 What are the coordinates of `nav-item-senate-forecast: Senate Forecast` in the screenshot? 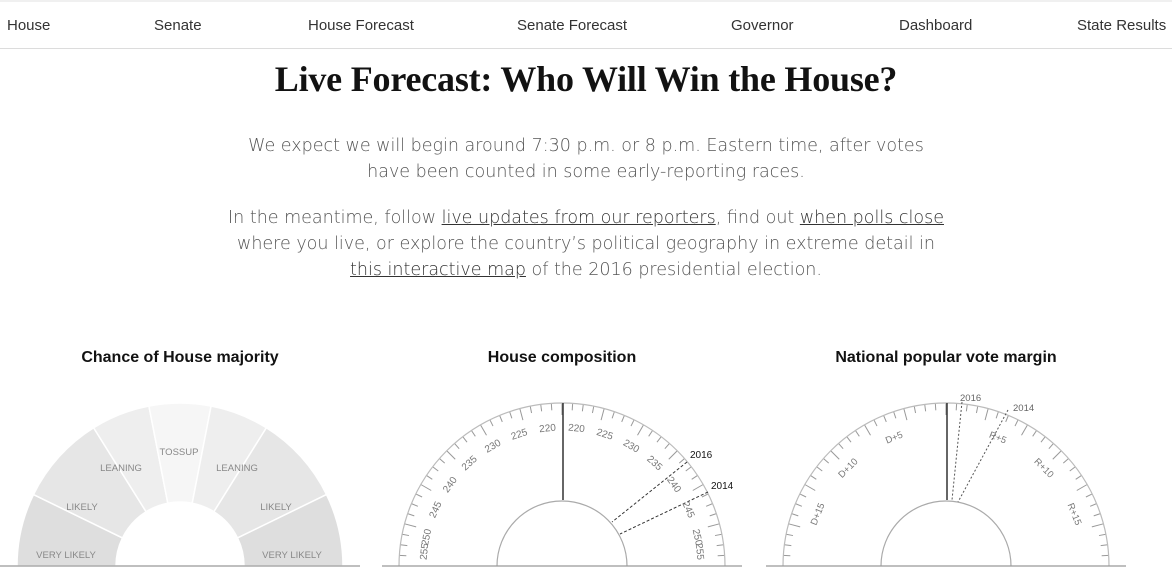 It's located at (572, 25).